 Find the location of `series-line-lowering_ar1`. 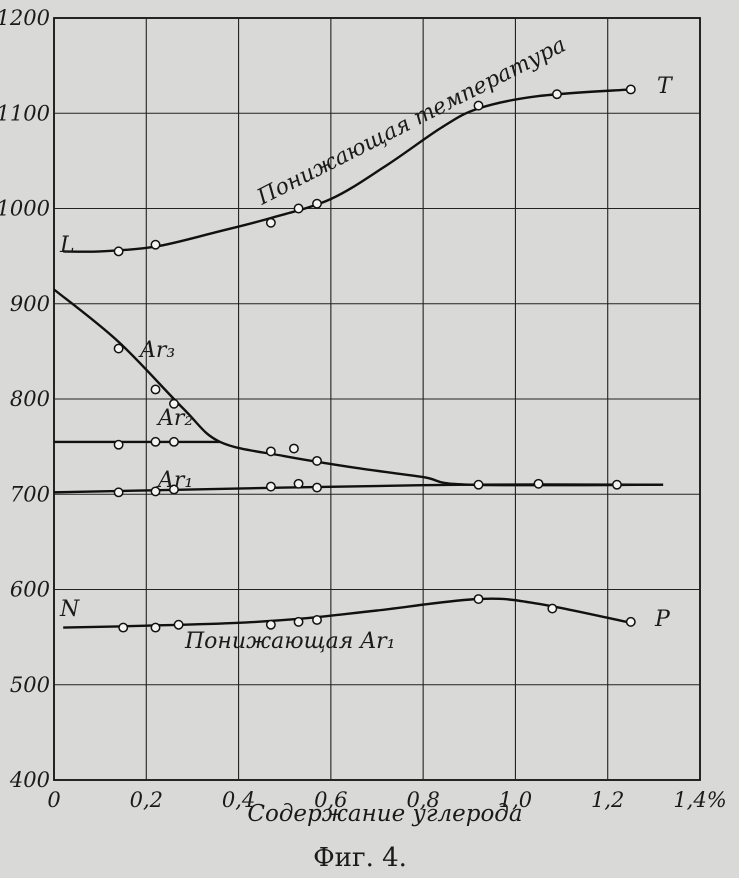

series-line-lowering_ar1 is located at coordinates (347, 613).